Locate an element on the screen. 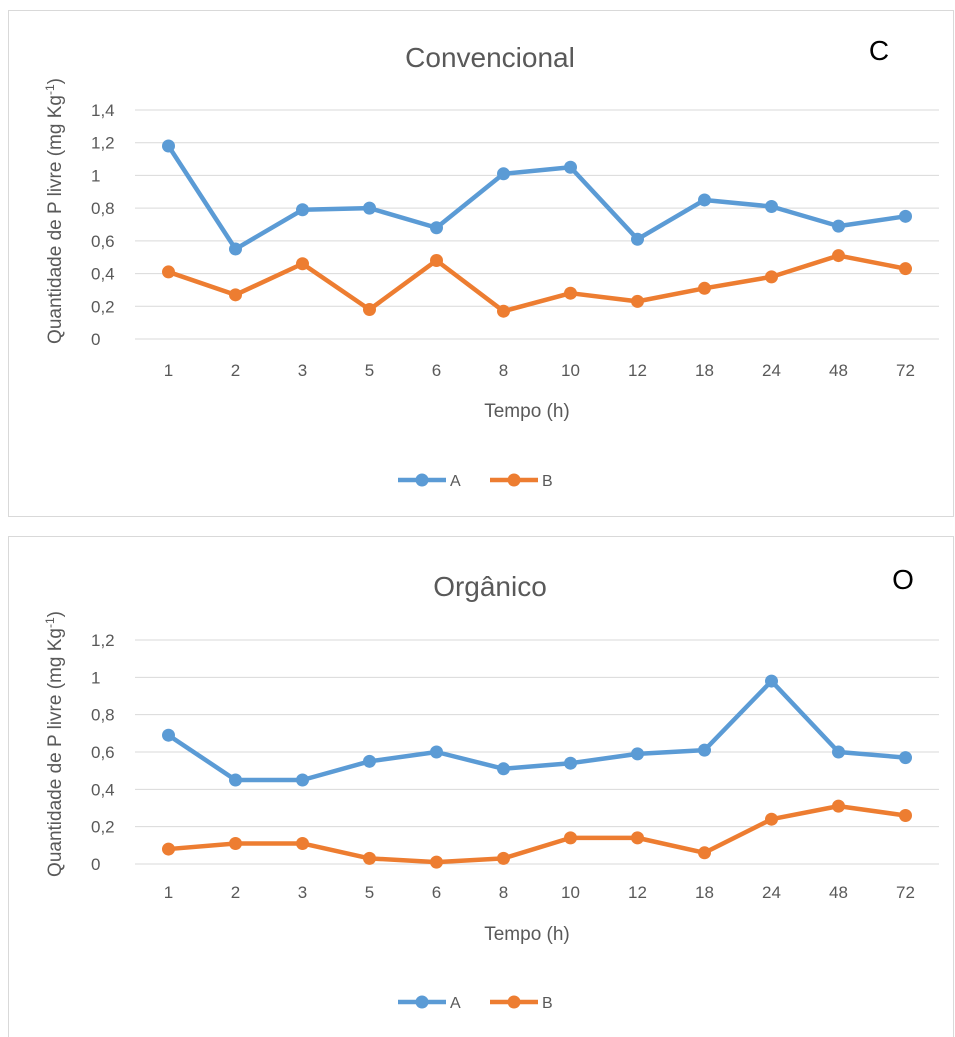 The width and height of the screenshot is (955, 1037). y-tick-label: 0,4 is located at coordinates (103, 789).